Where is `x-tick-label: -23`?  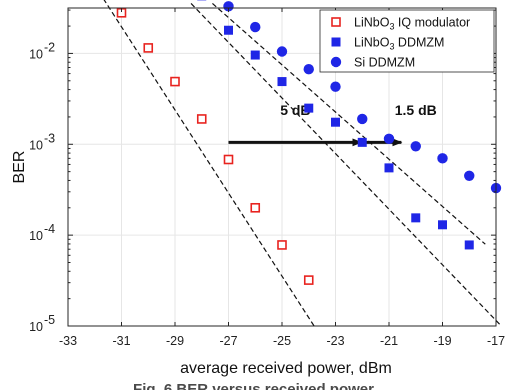
x-tick-label: -23 is located at coordinates (335, 341).